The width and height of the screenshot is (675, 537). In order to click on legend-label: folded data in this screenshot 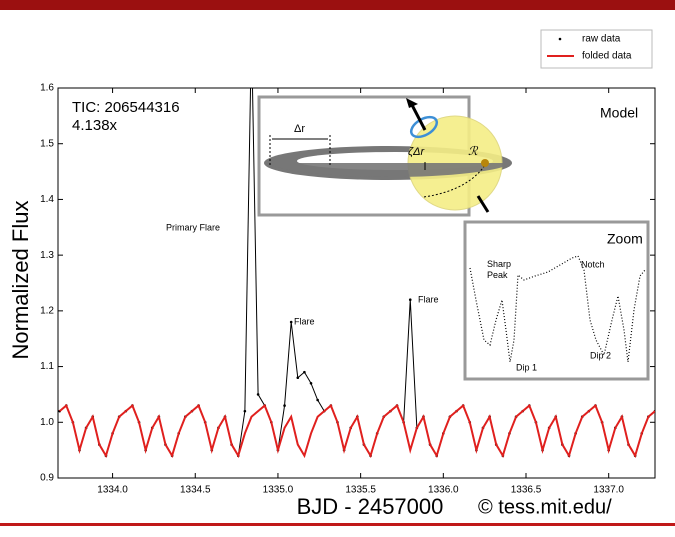, I will do `click(607, 56)`.